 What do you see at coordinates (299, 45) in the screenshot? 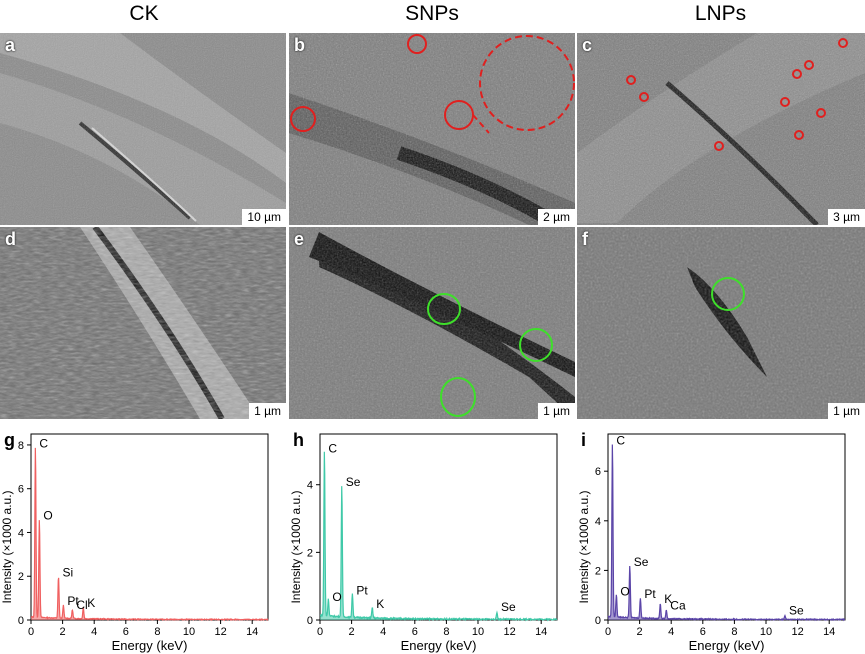
I see `panel-label: b` at bounding box center [299, 45].